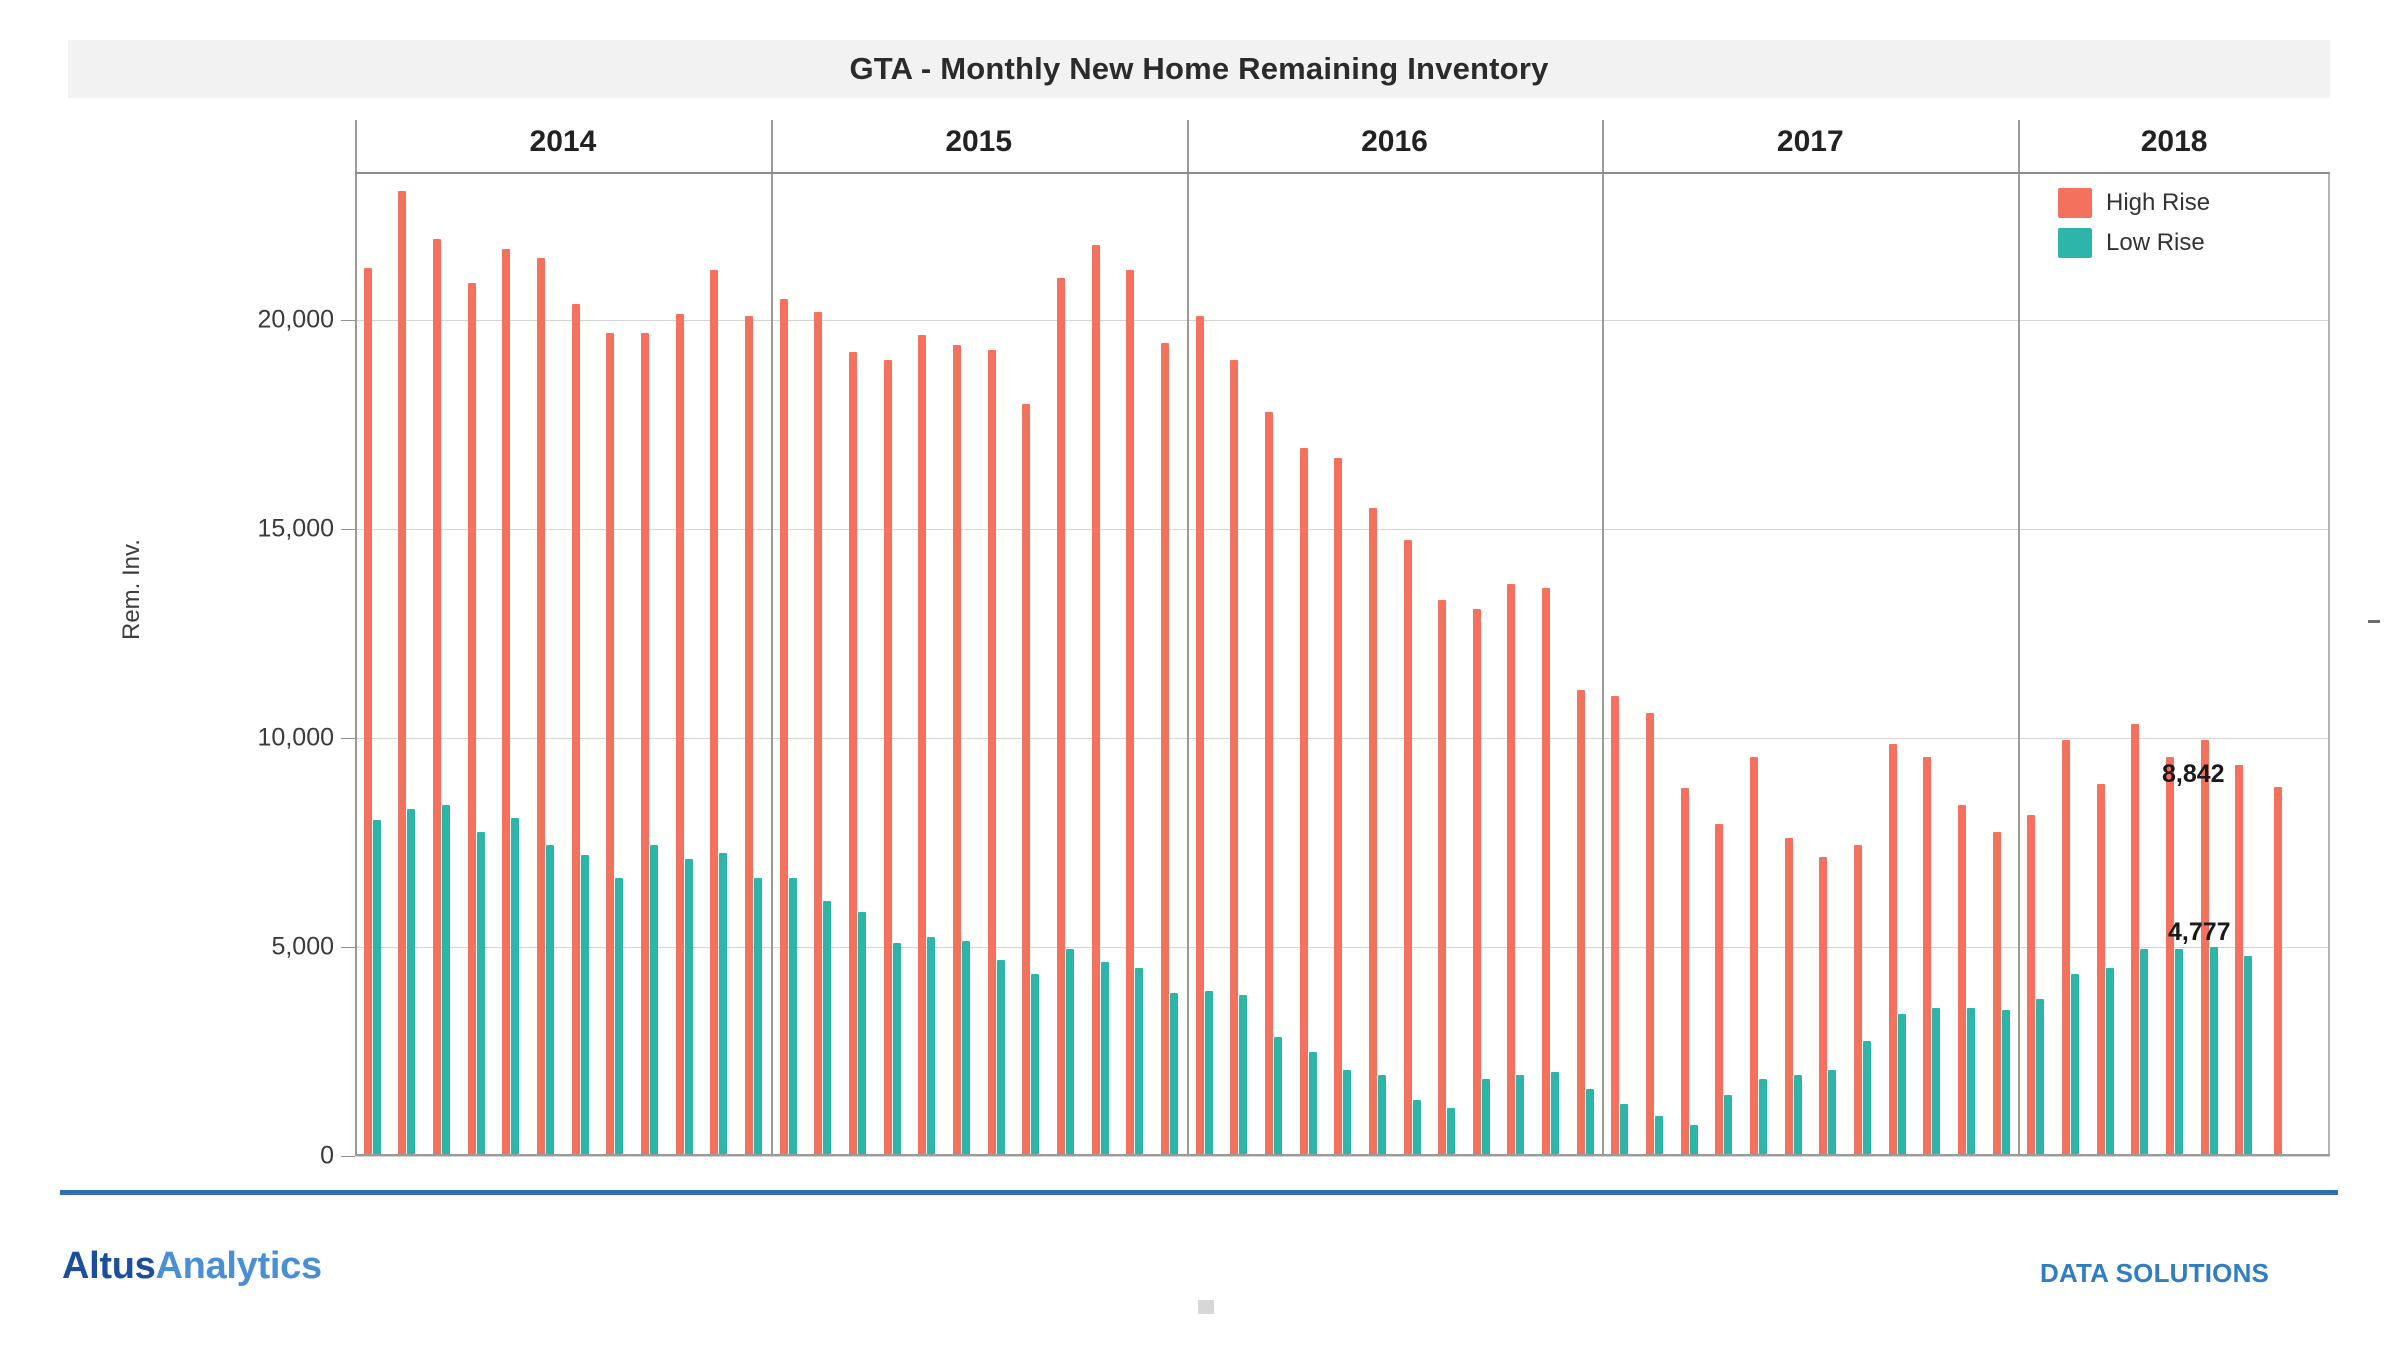 The height and width of the screenshot is (1350, 2400). I want to click on legend-item: High Rise, so click(2134, 203).